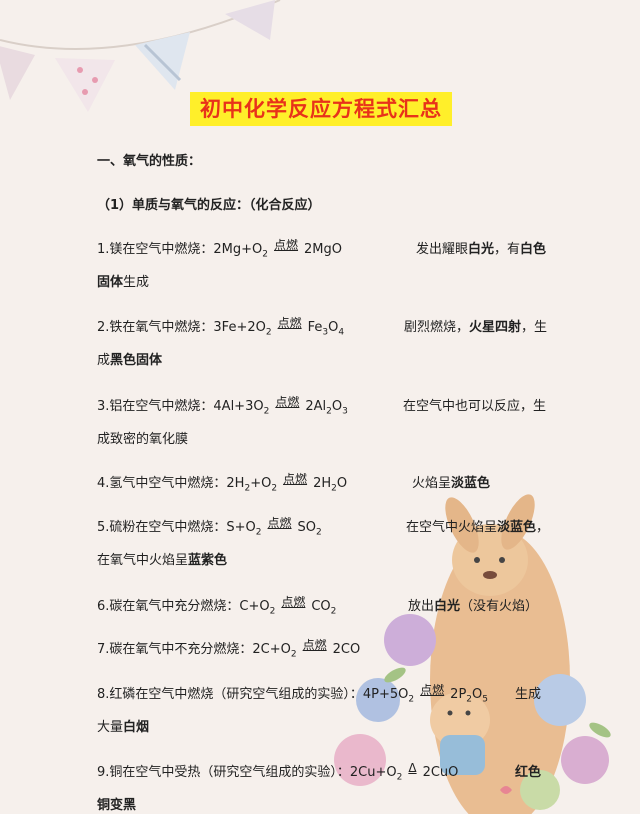 This screenshot has height=814, width=640. What do you see at coordinates (209, 205) in the screenshot?
I see `subsection-heading: （1）单质与氧气的反应：（化合反应）` at bounding box center [209, 205].